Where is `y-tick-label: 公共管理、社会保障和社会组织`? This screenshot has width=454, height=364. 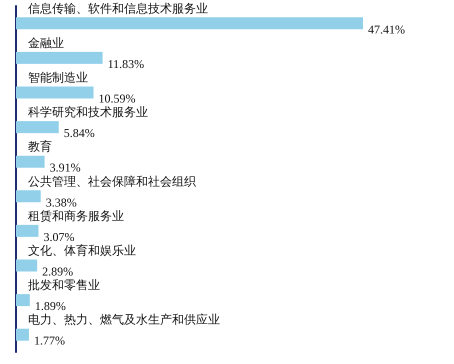
y-tick-label: 公共管理、社会保障和社会组织 is located at coordinates (112, 181).